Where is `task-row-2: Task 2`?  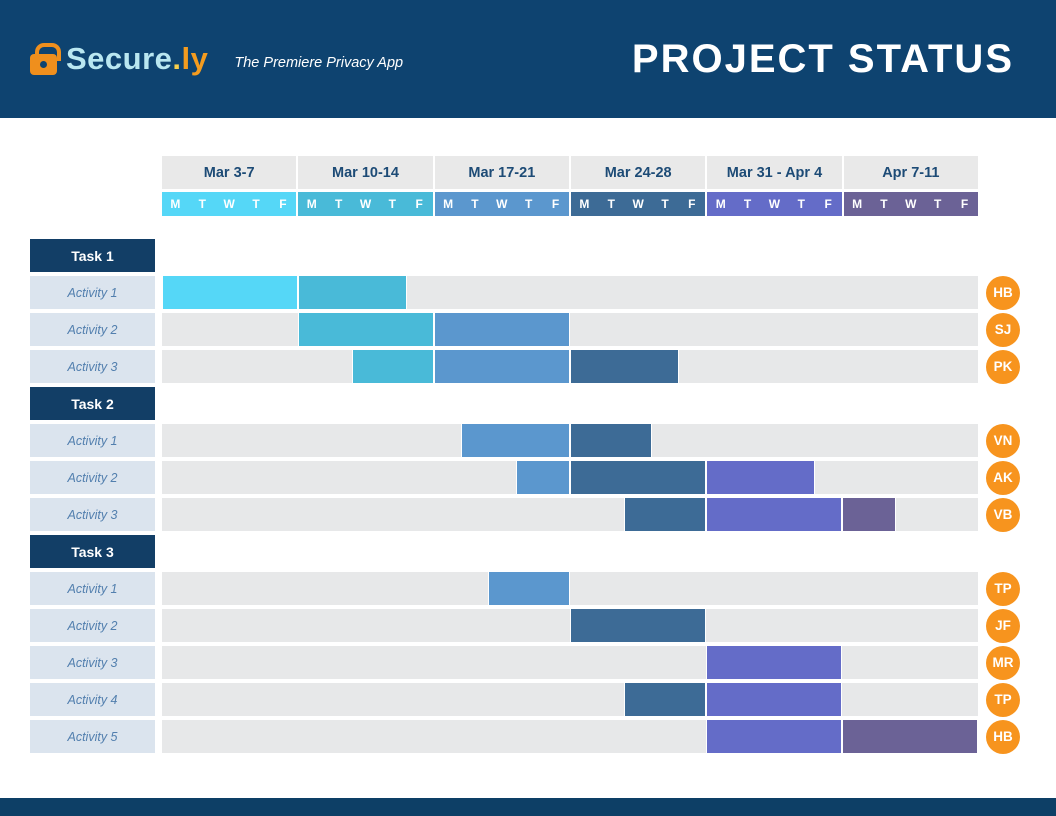
task-row-2: Task 2 is located at coordinates (543, 403).